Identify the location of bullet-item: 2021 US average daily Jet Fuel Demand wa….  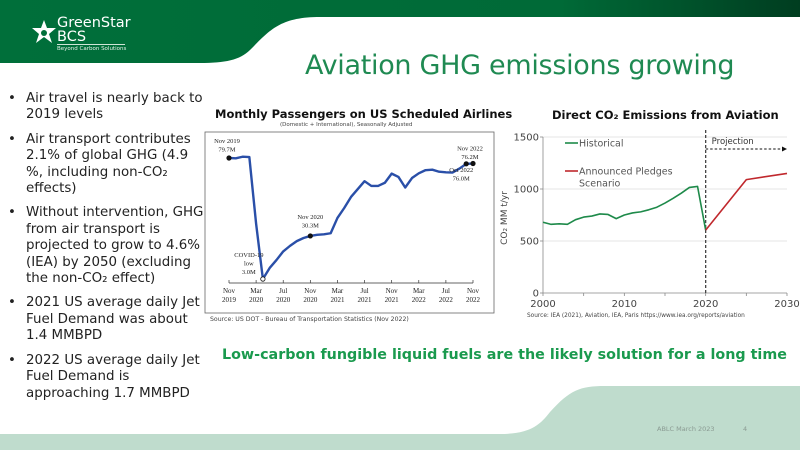
(106, 319).